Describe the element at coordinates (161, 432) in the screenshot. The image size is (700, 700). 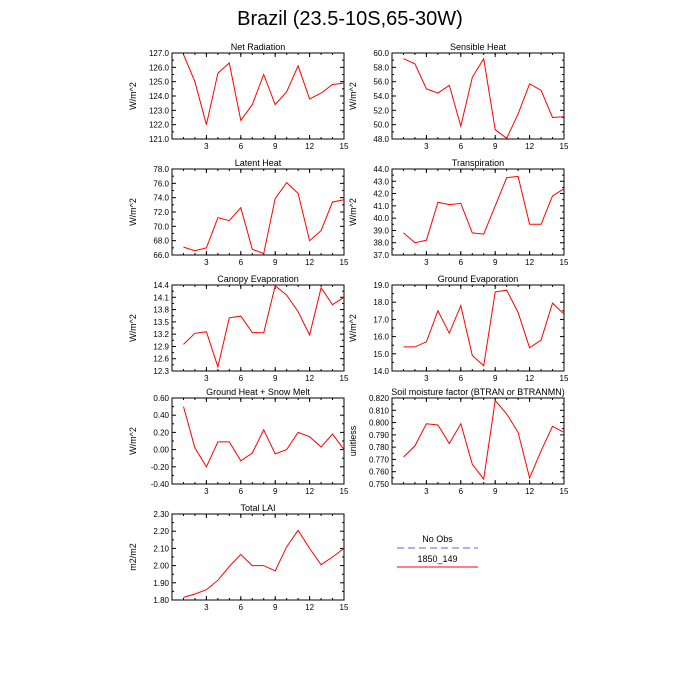
I see `y-tick-label: 0.20` at that location.